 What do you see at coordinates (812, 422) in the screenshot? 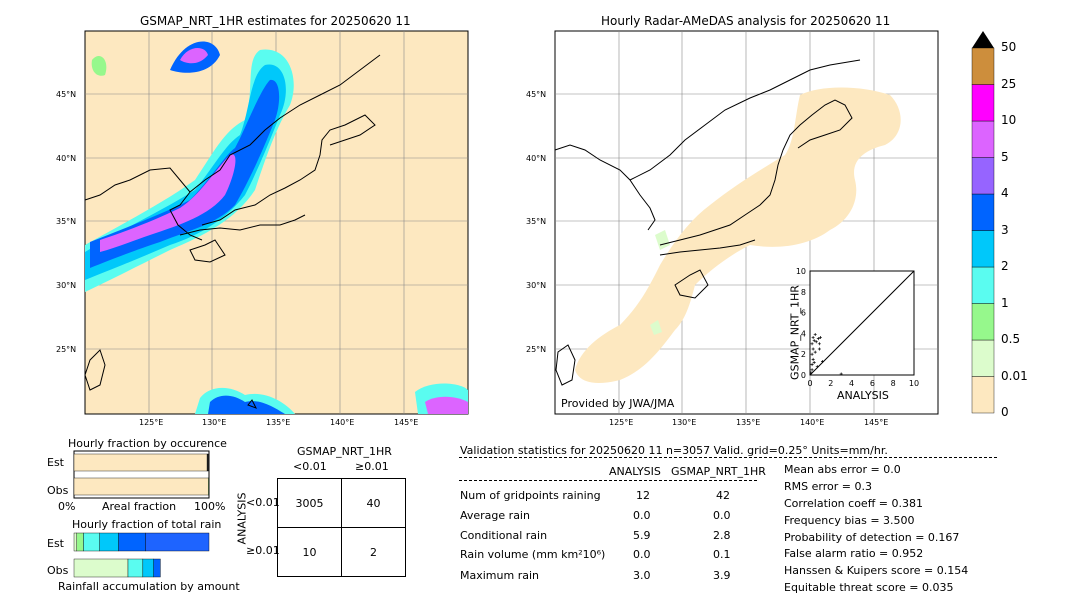
I see `right-lon-label-140: 140°E` at bounding box center [812, 422].